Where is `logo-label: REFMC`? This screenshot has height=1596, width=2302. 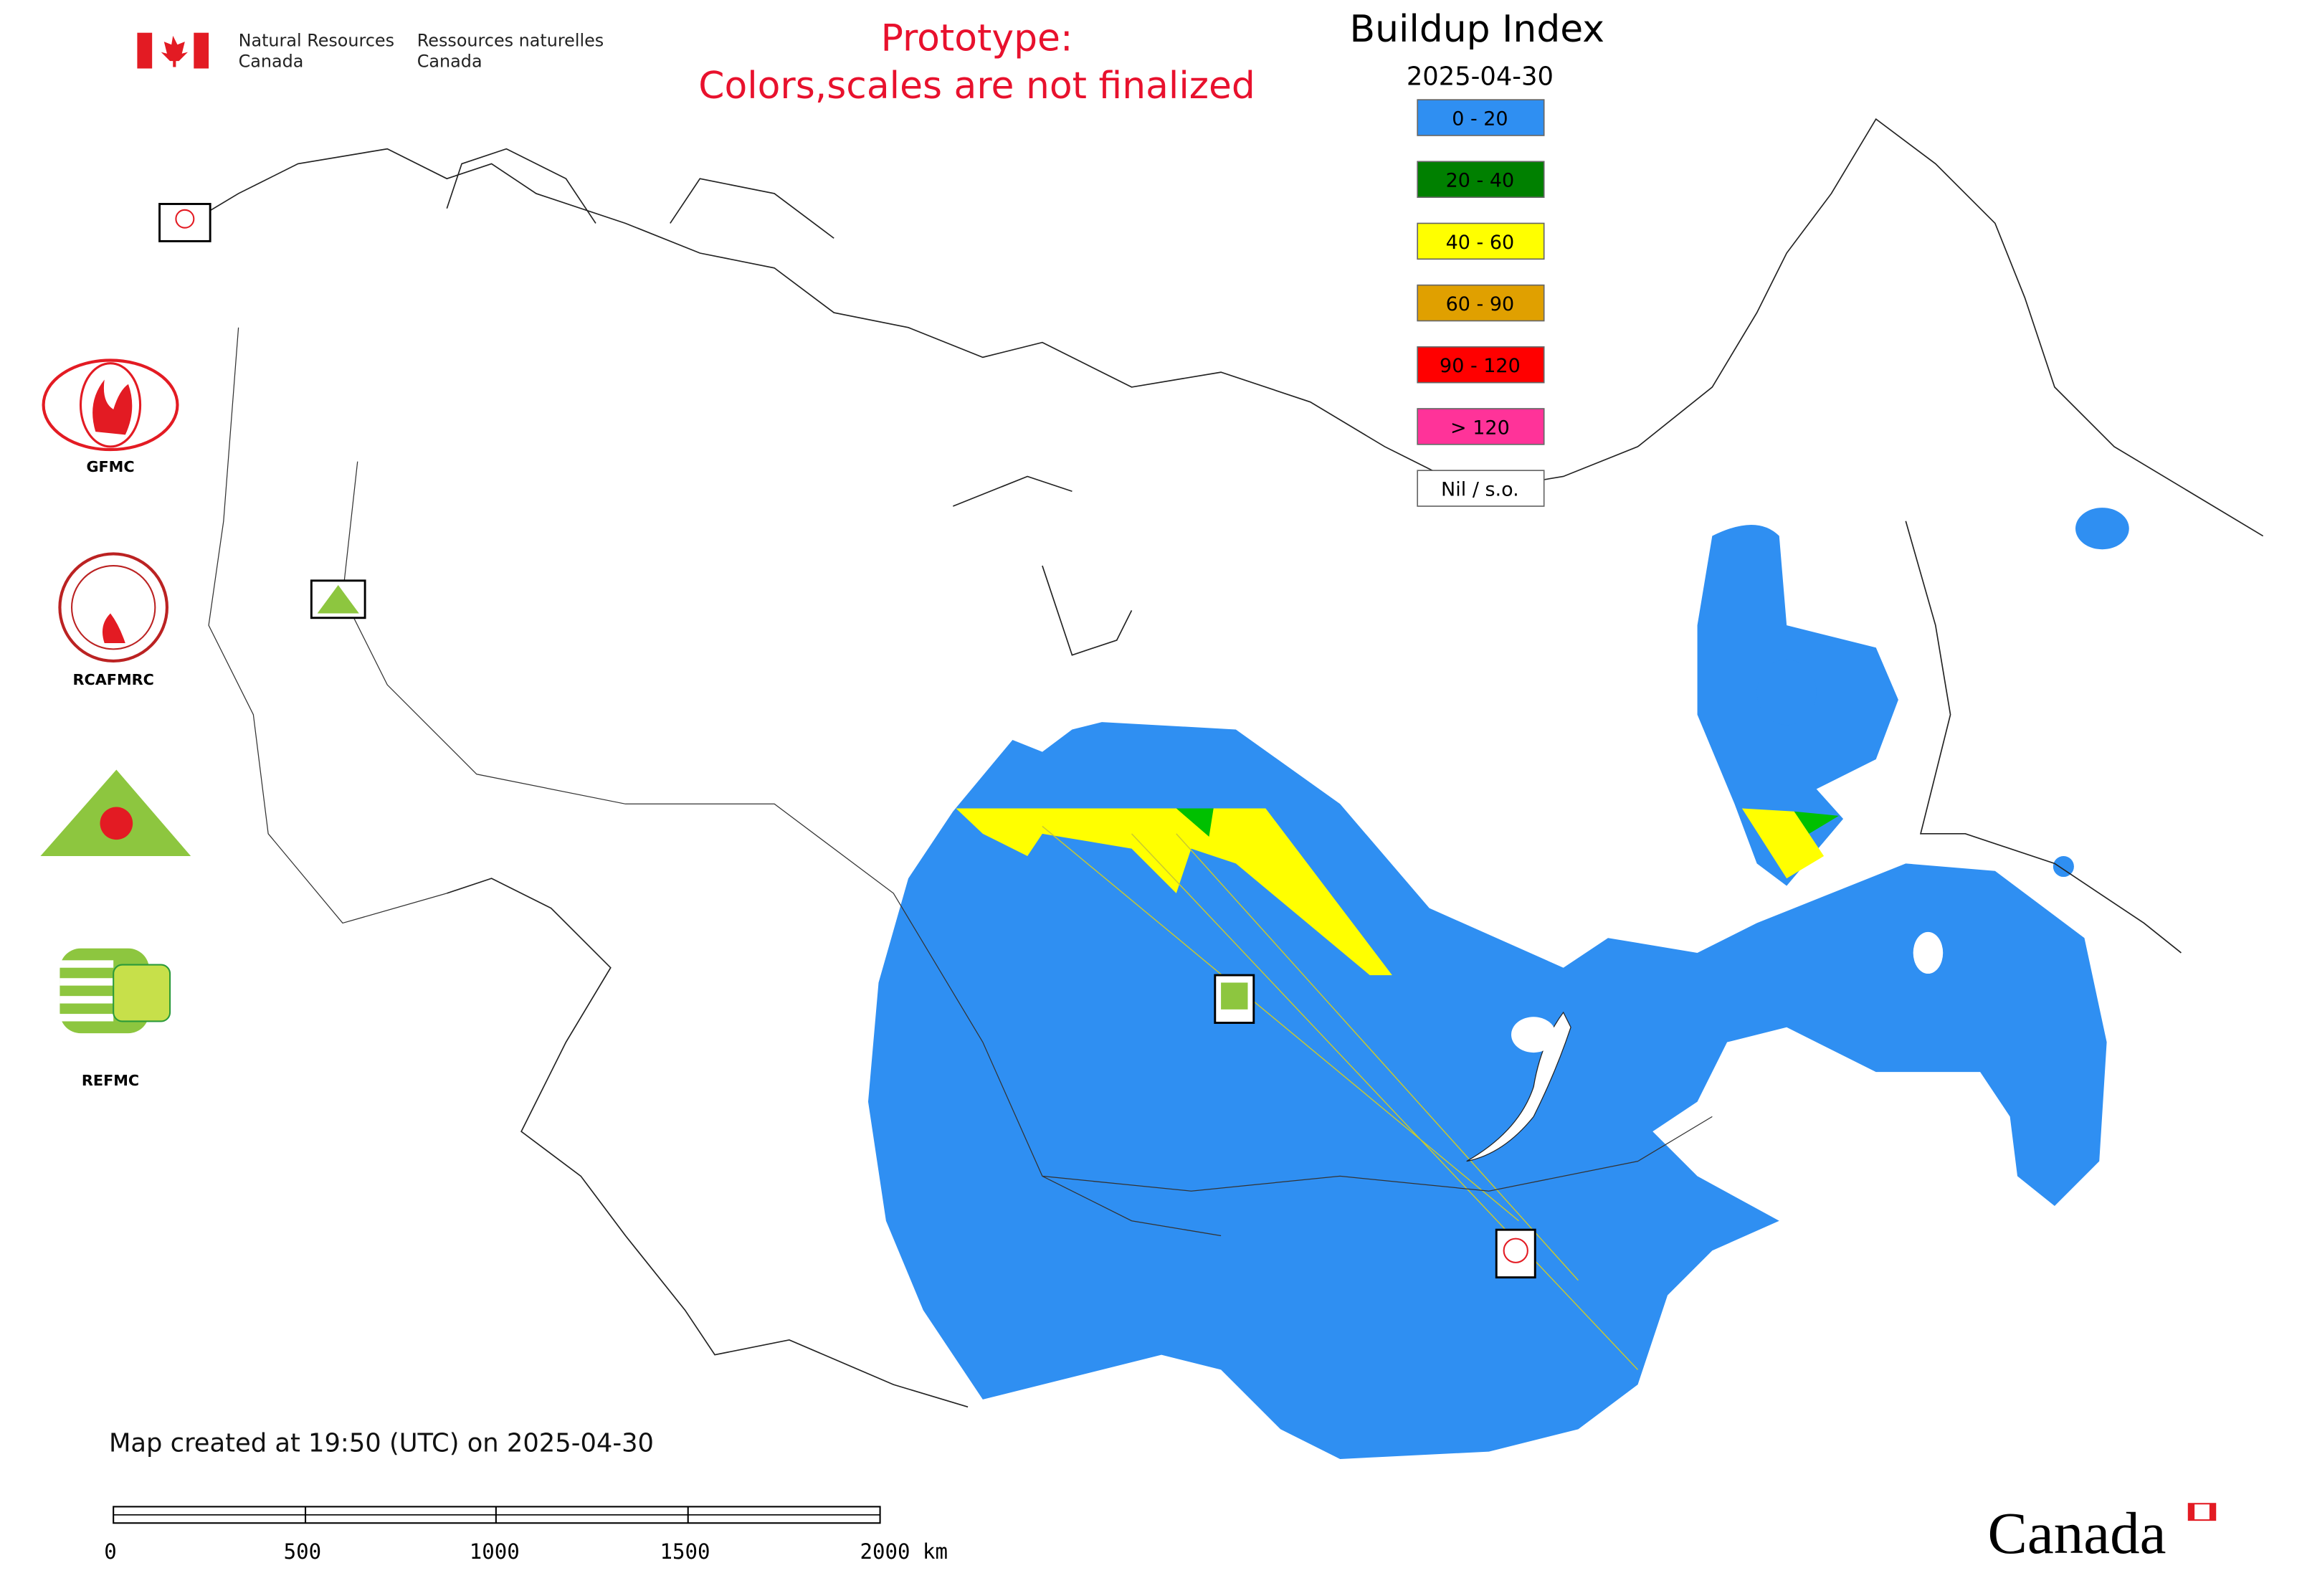
logo-label: REFMC is located at coordinates (111, 1080).